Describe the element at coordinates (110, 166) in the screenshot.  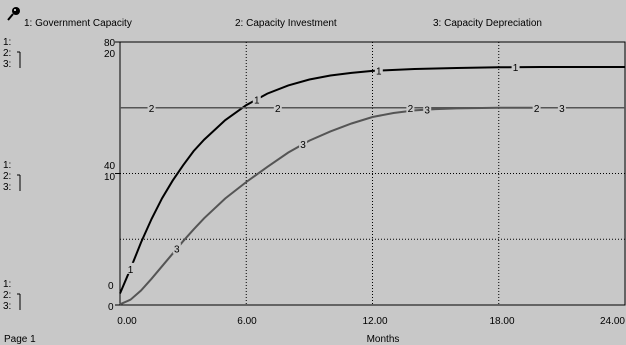
I see `ytick-s1-mid: 40` at that location.